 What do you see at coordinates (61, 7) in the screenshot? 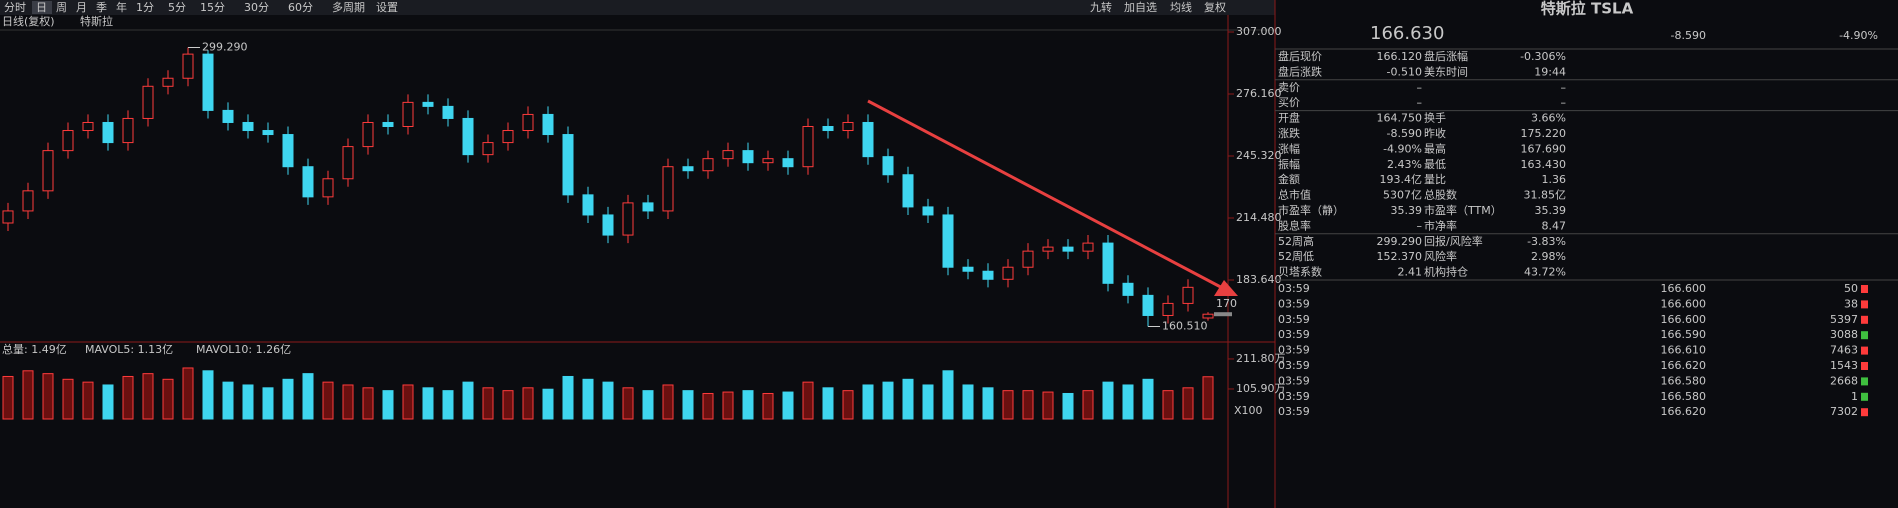
I see `toolbar-item: 周` at bounding box center [61, 7].